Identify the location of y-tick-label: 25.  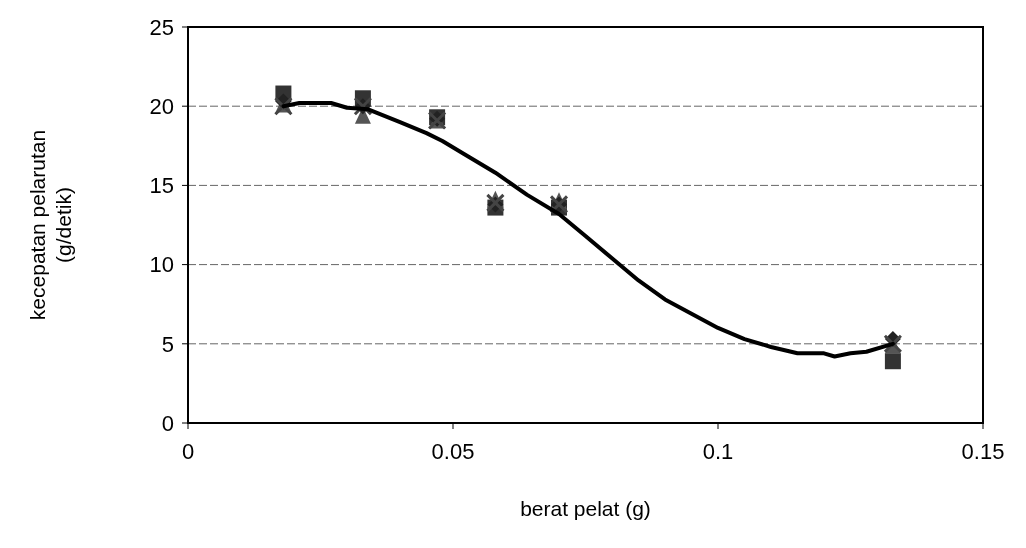
(161, 27).